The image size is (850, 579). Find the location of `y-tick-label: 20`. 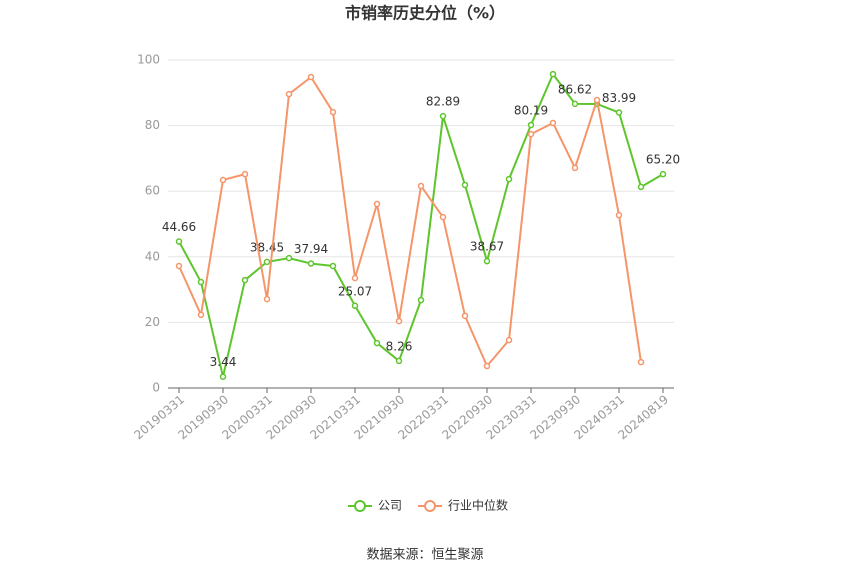

y-tick-label: 20 is located at coordinates (152, 322).